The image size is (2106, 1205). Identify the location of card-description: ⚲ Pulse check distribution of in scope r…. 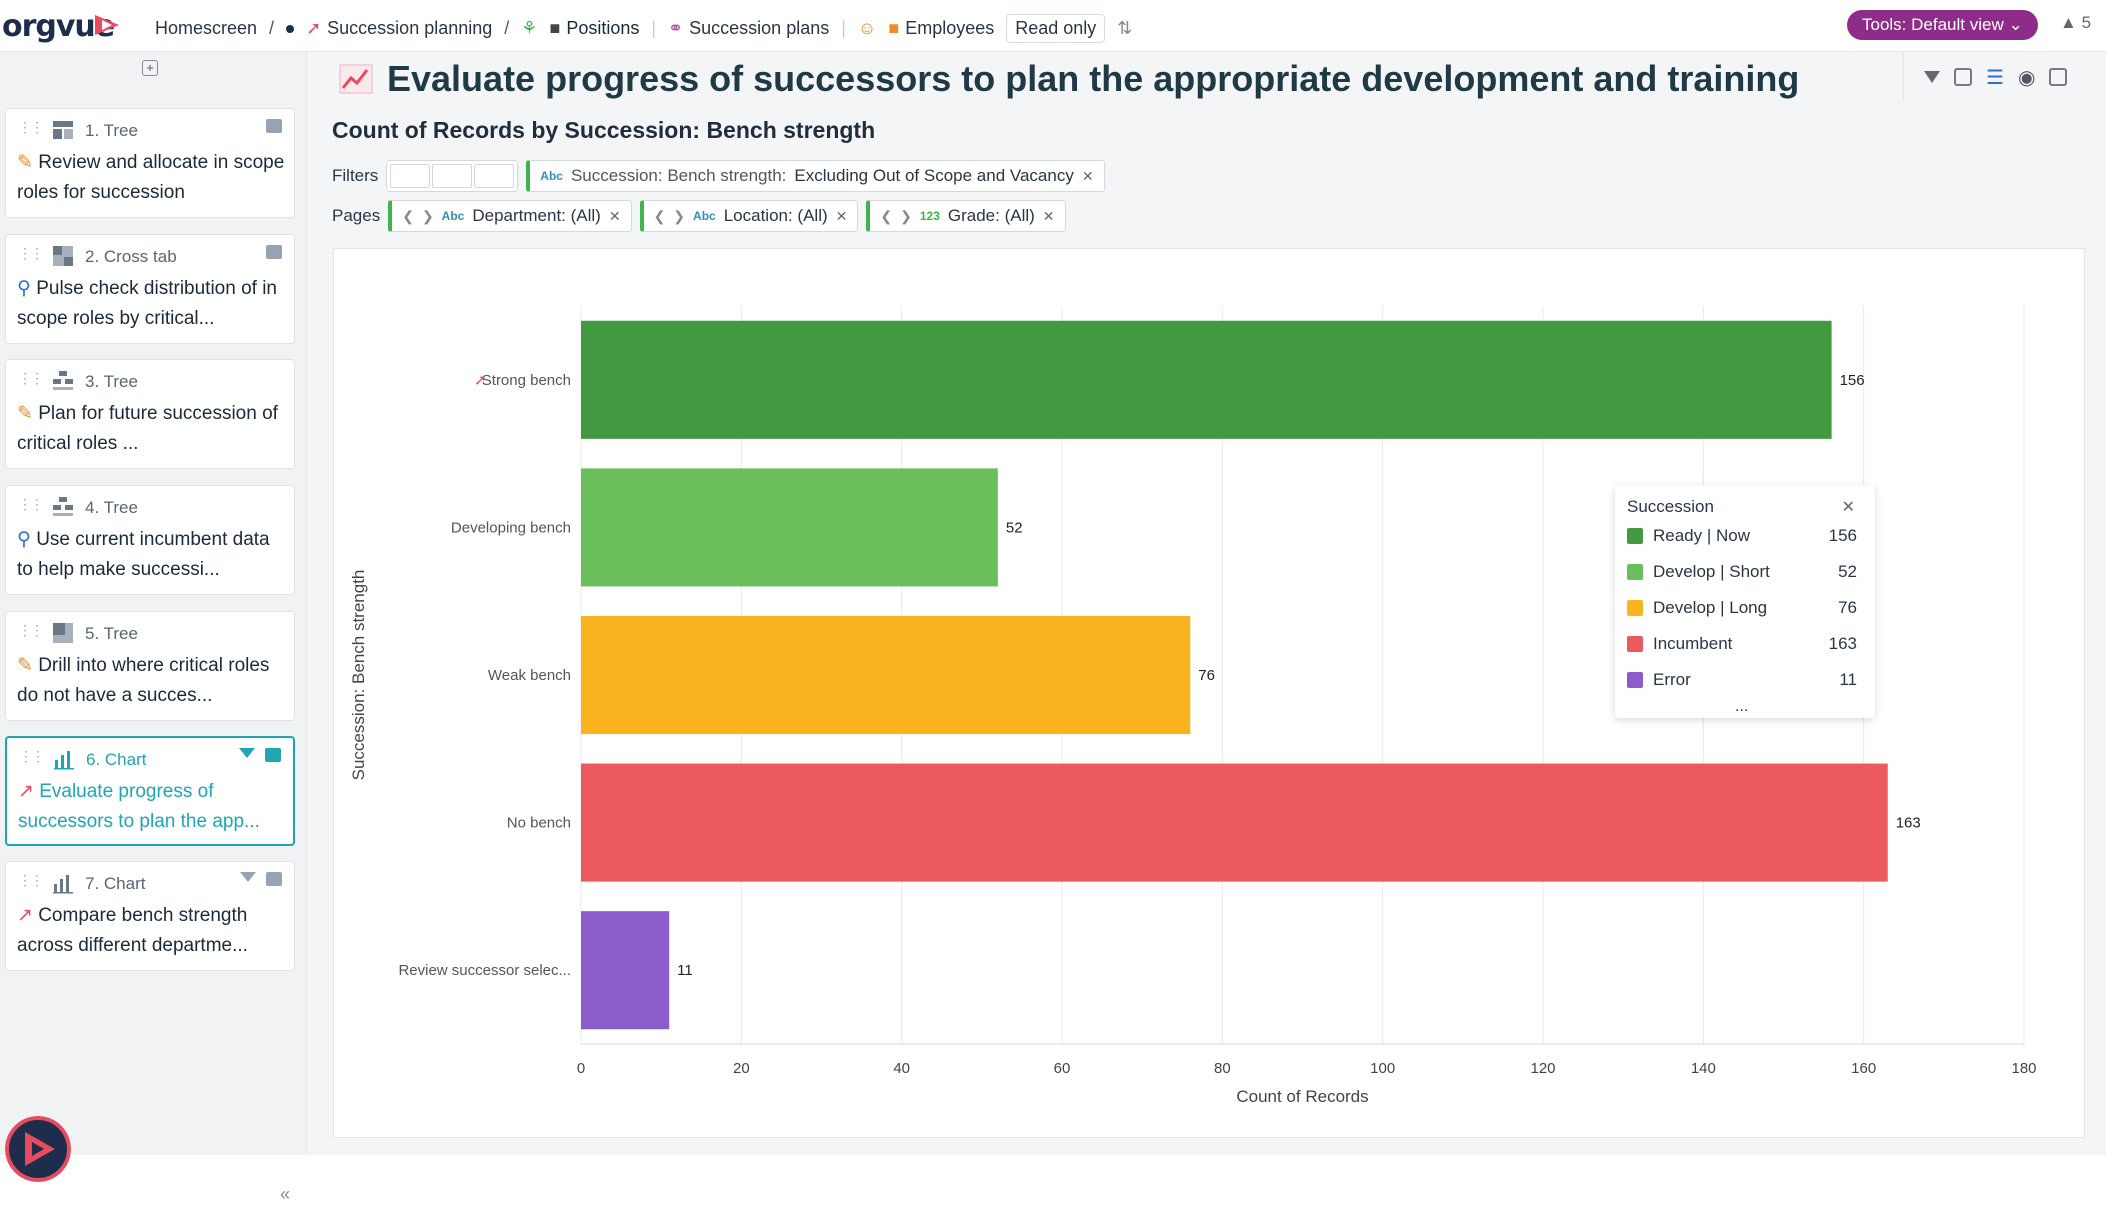
(153, 305).